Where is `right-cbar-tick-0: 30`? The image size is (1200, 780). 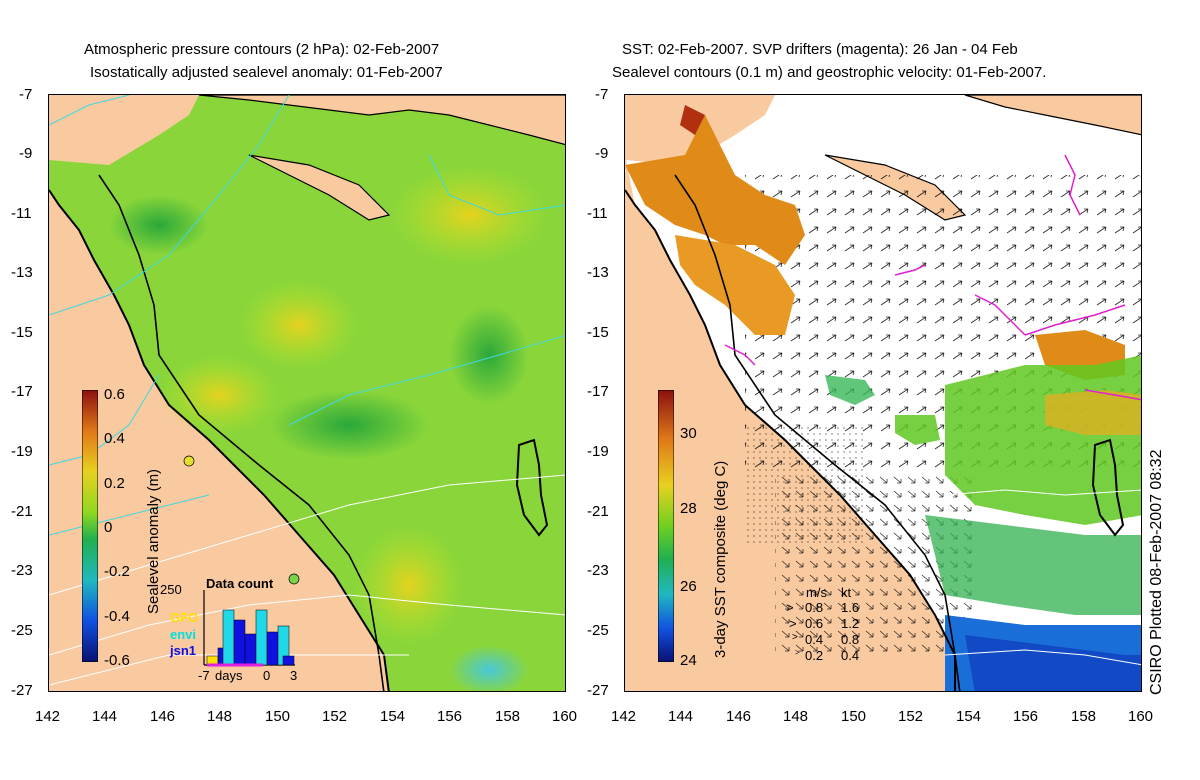 right-cbar-tick-0: 30 is located at coordinates (688, 433).